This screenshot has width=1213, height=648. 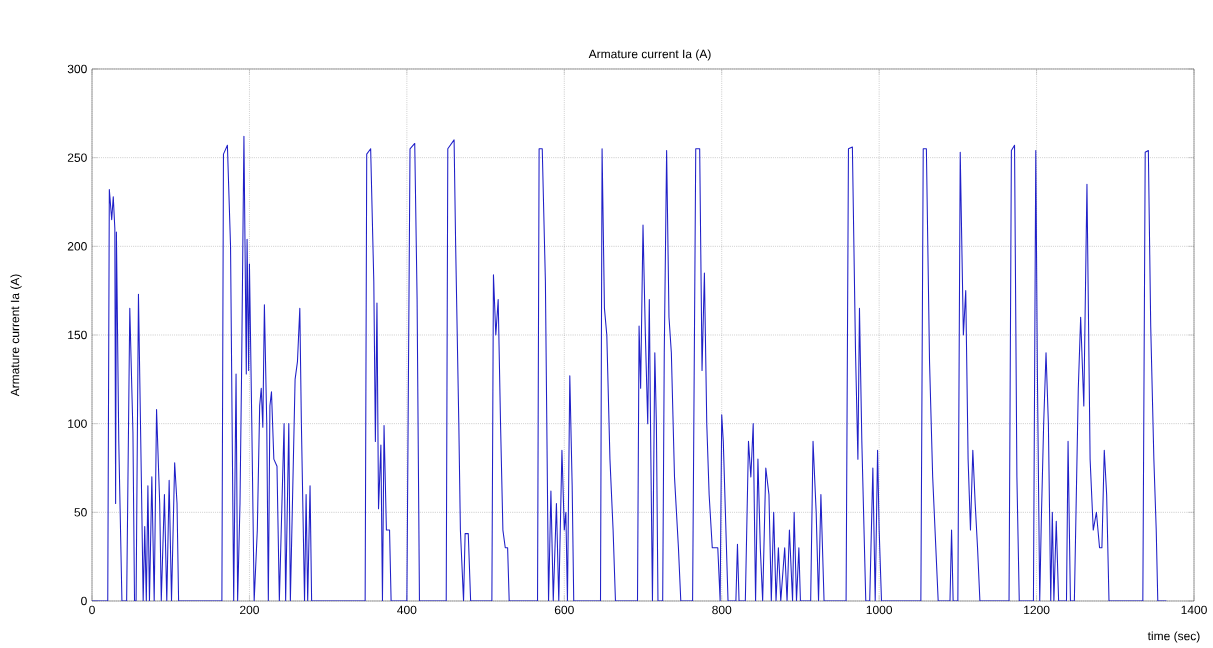 What do you see at coordinates (407, 610) in the screenshot?
I see `x-tick-label: 400` at bounding box center [407, 610].